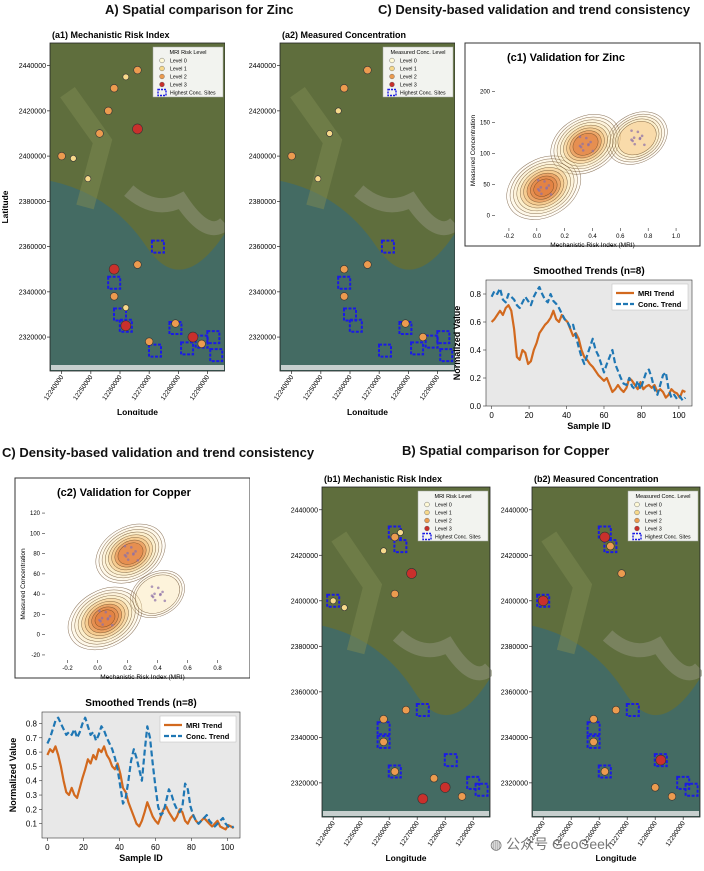 The height and width of the screenshot is (871, 704). What do you see at coordinates (592, 237) in the screenshot?
I see `x-tick-label: 0.4` at bounding box center [592, 237].